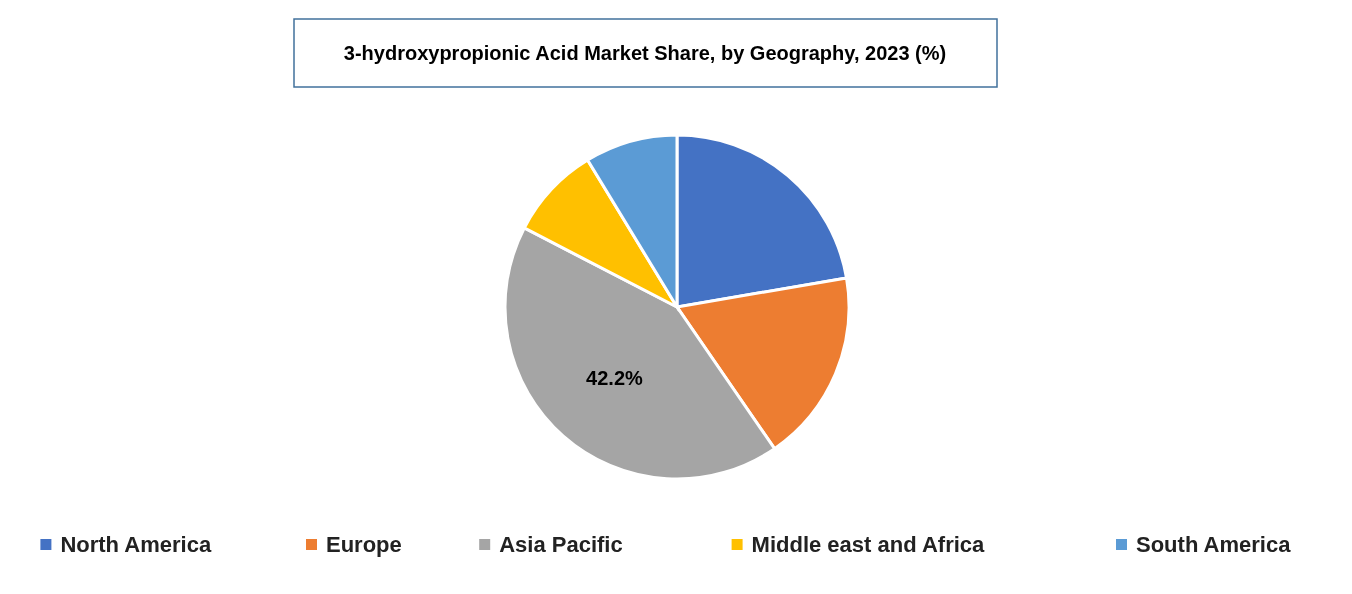 The width and height of the screenshot is (1352, 594). What do you see at coordinates (561, 544) in the screenshot?
I see `legend-label: Asia Pacific` at bounding box center [561, 544].